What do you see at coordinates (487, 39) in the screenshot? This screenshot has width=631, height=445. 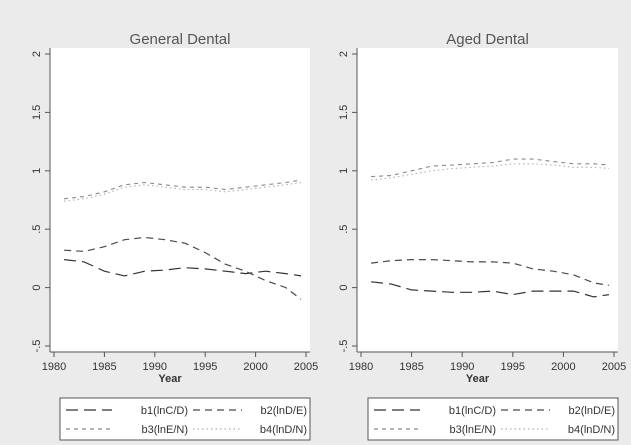 I see `panel-title: Aged Dental` at bounding box center [487, 39].